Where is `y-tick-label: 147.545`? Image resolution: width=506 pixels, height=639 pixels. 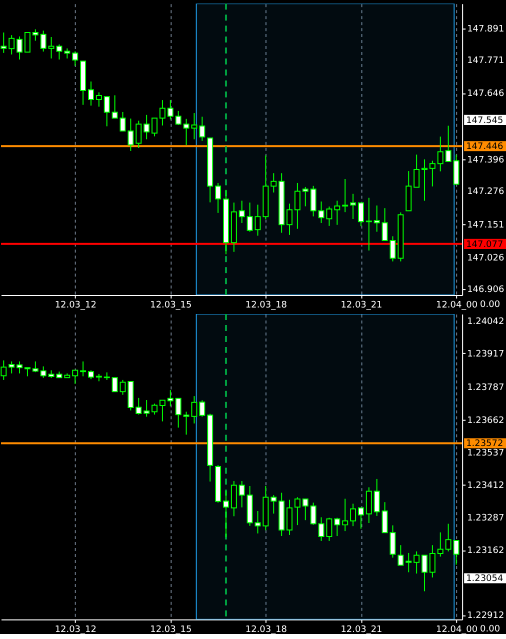
y-tick-label: 147.545 is located at coordinates (485, 121).